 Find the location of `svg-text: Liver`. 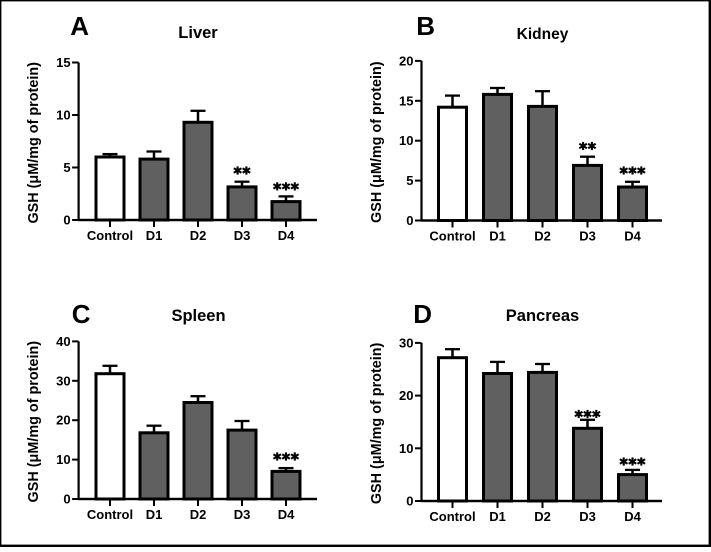

svg-text: Liver is located at coordinates (198, 33).